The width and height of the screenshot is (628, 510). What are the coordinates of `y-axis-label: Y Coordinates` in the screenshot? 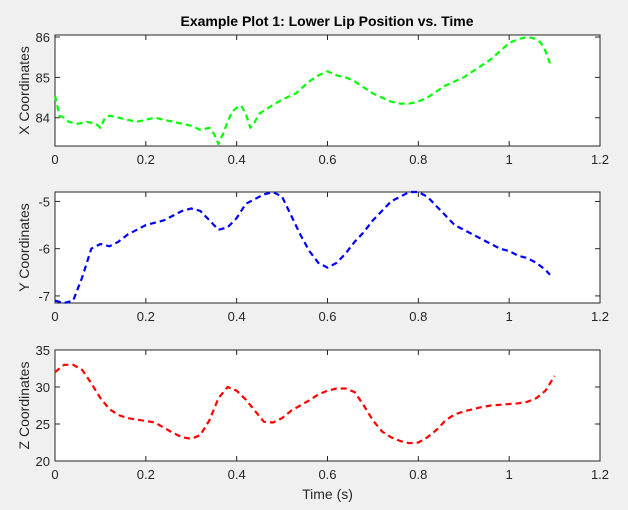 It's located at (24, 247).